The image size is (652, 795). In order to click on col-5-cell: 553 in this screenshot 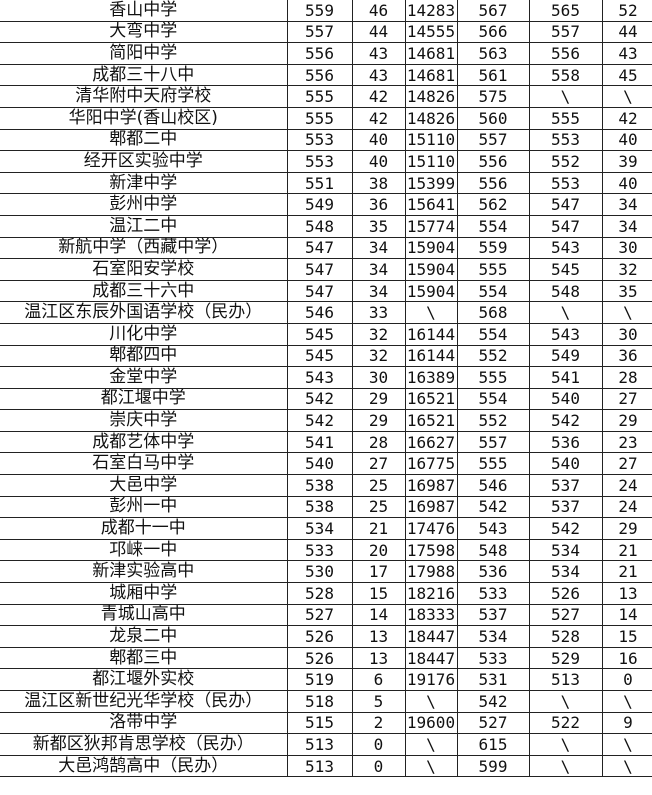, I will do `click(565, 183)`.